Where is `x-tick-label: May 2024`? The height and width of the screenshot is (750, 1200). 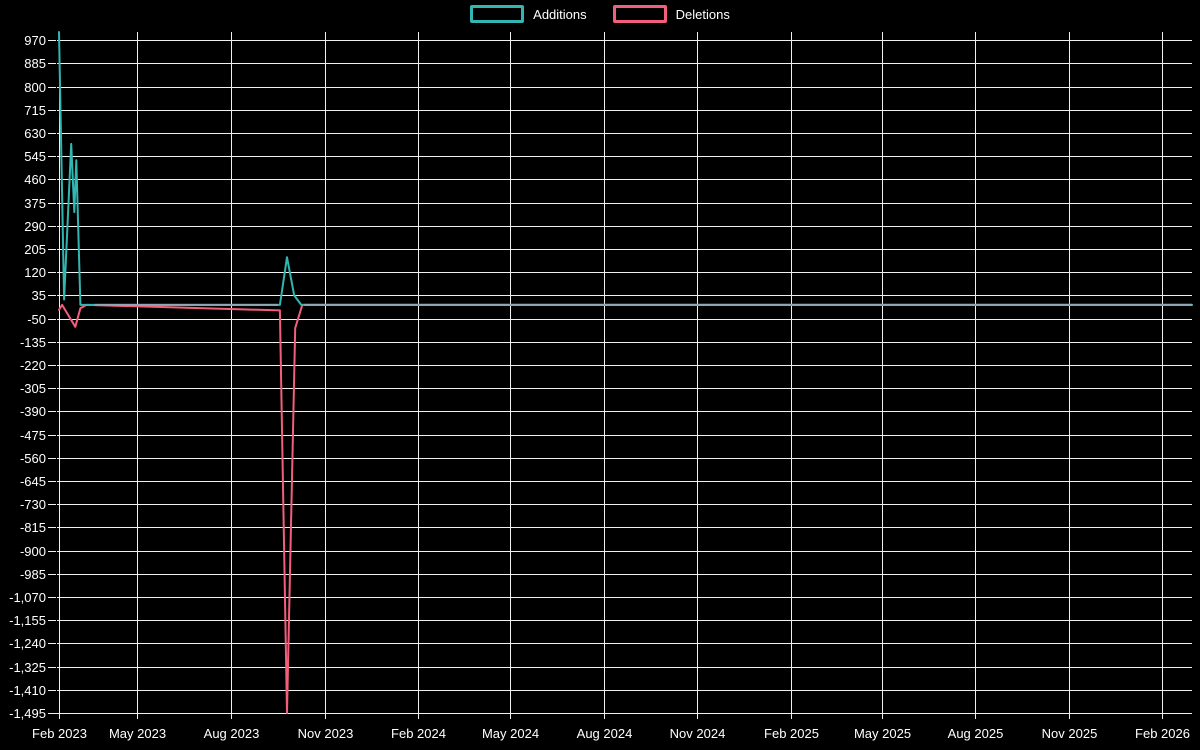 x-tick-label: May 2024 is located at coordinates (510, 733).